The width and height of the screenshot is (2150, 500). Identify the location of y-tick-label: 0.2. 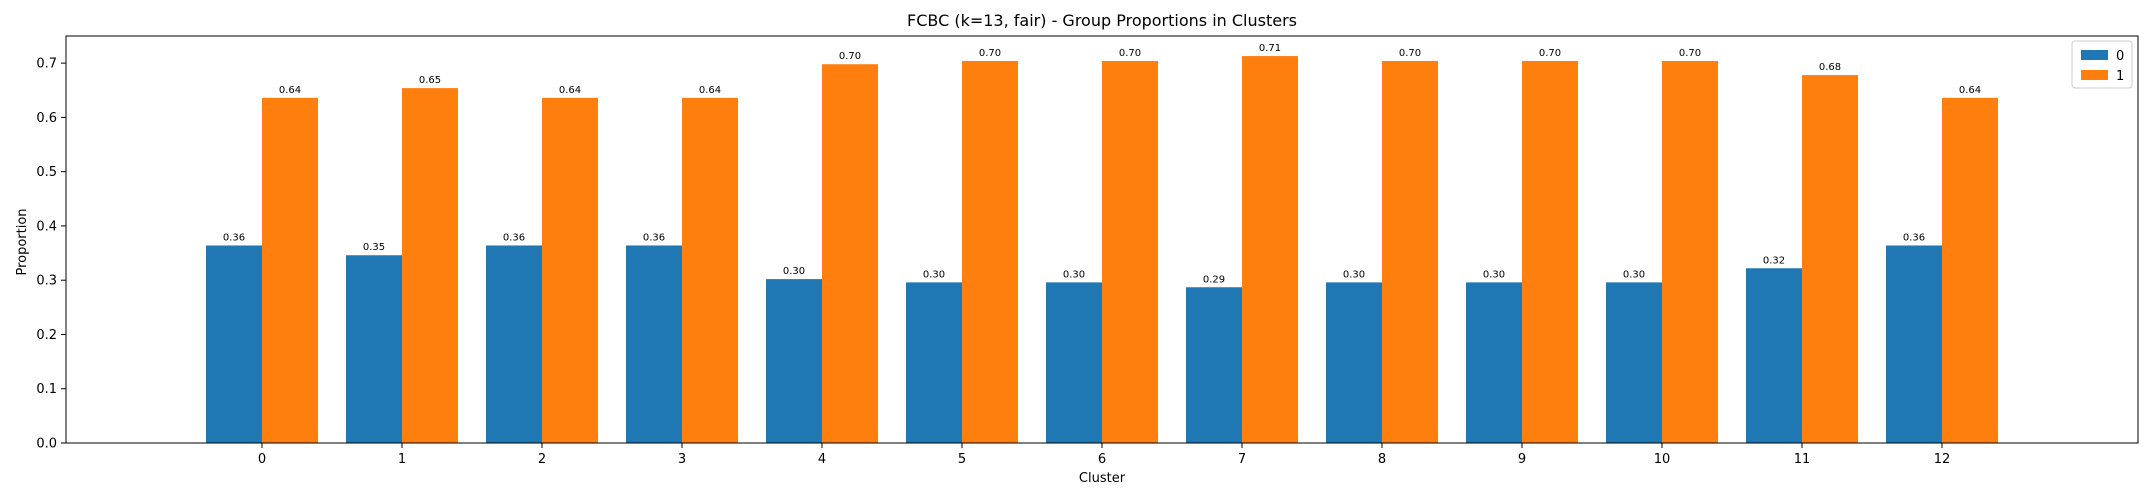
(46, 335).